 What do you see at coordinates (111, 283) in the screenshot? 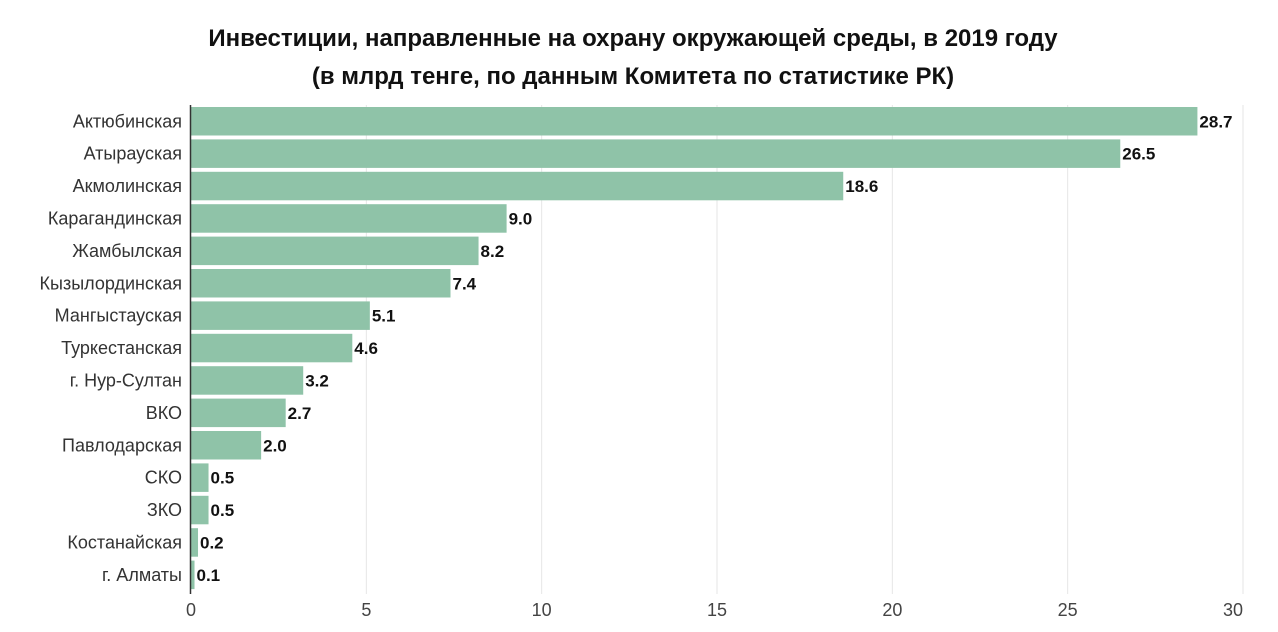
I see `category-label: Кызылординская` at bounding box center [111, 283].